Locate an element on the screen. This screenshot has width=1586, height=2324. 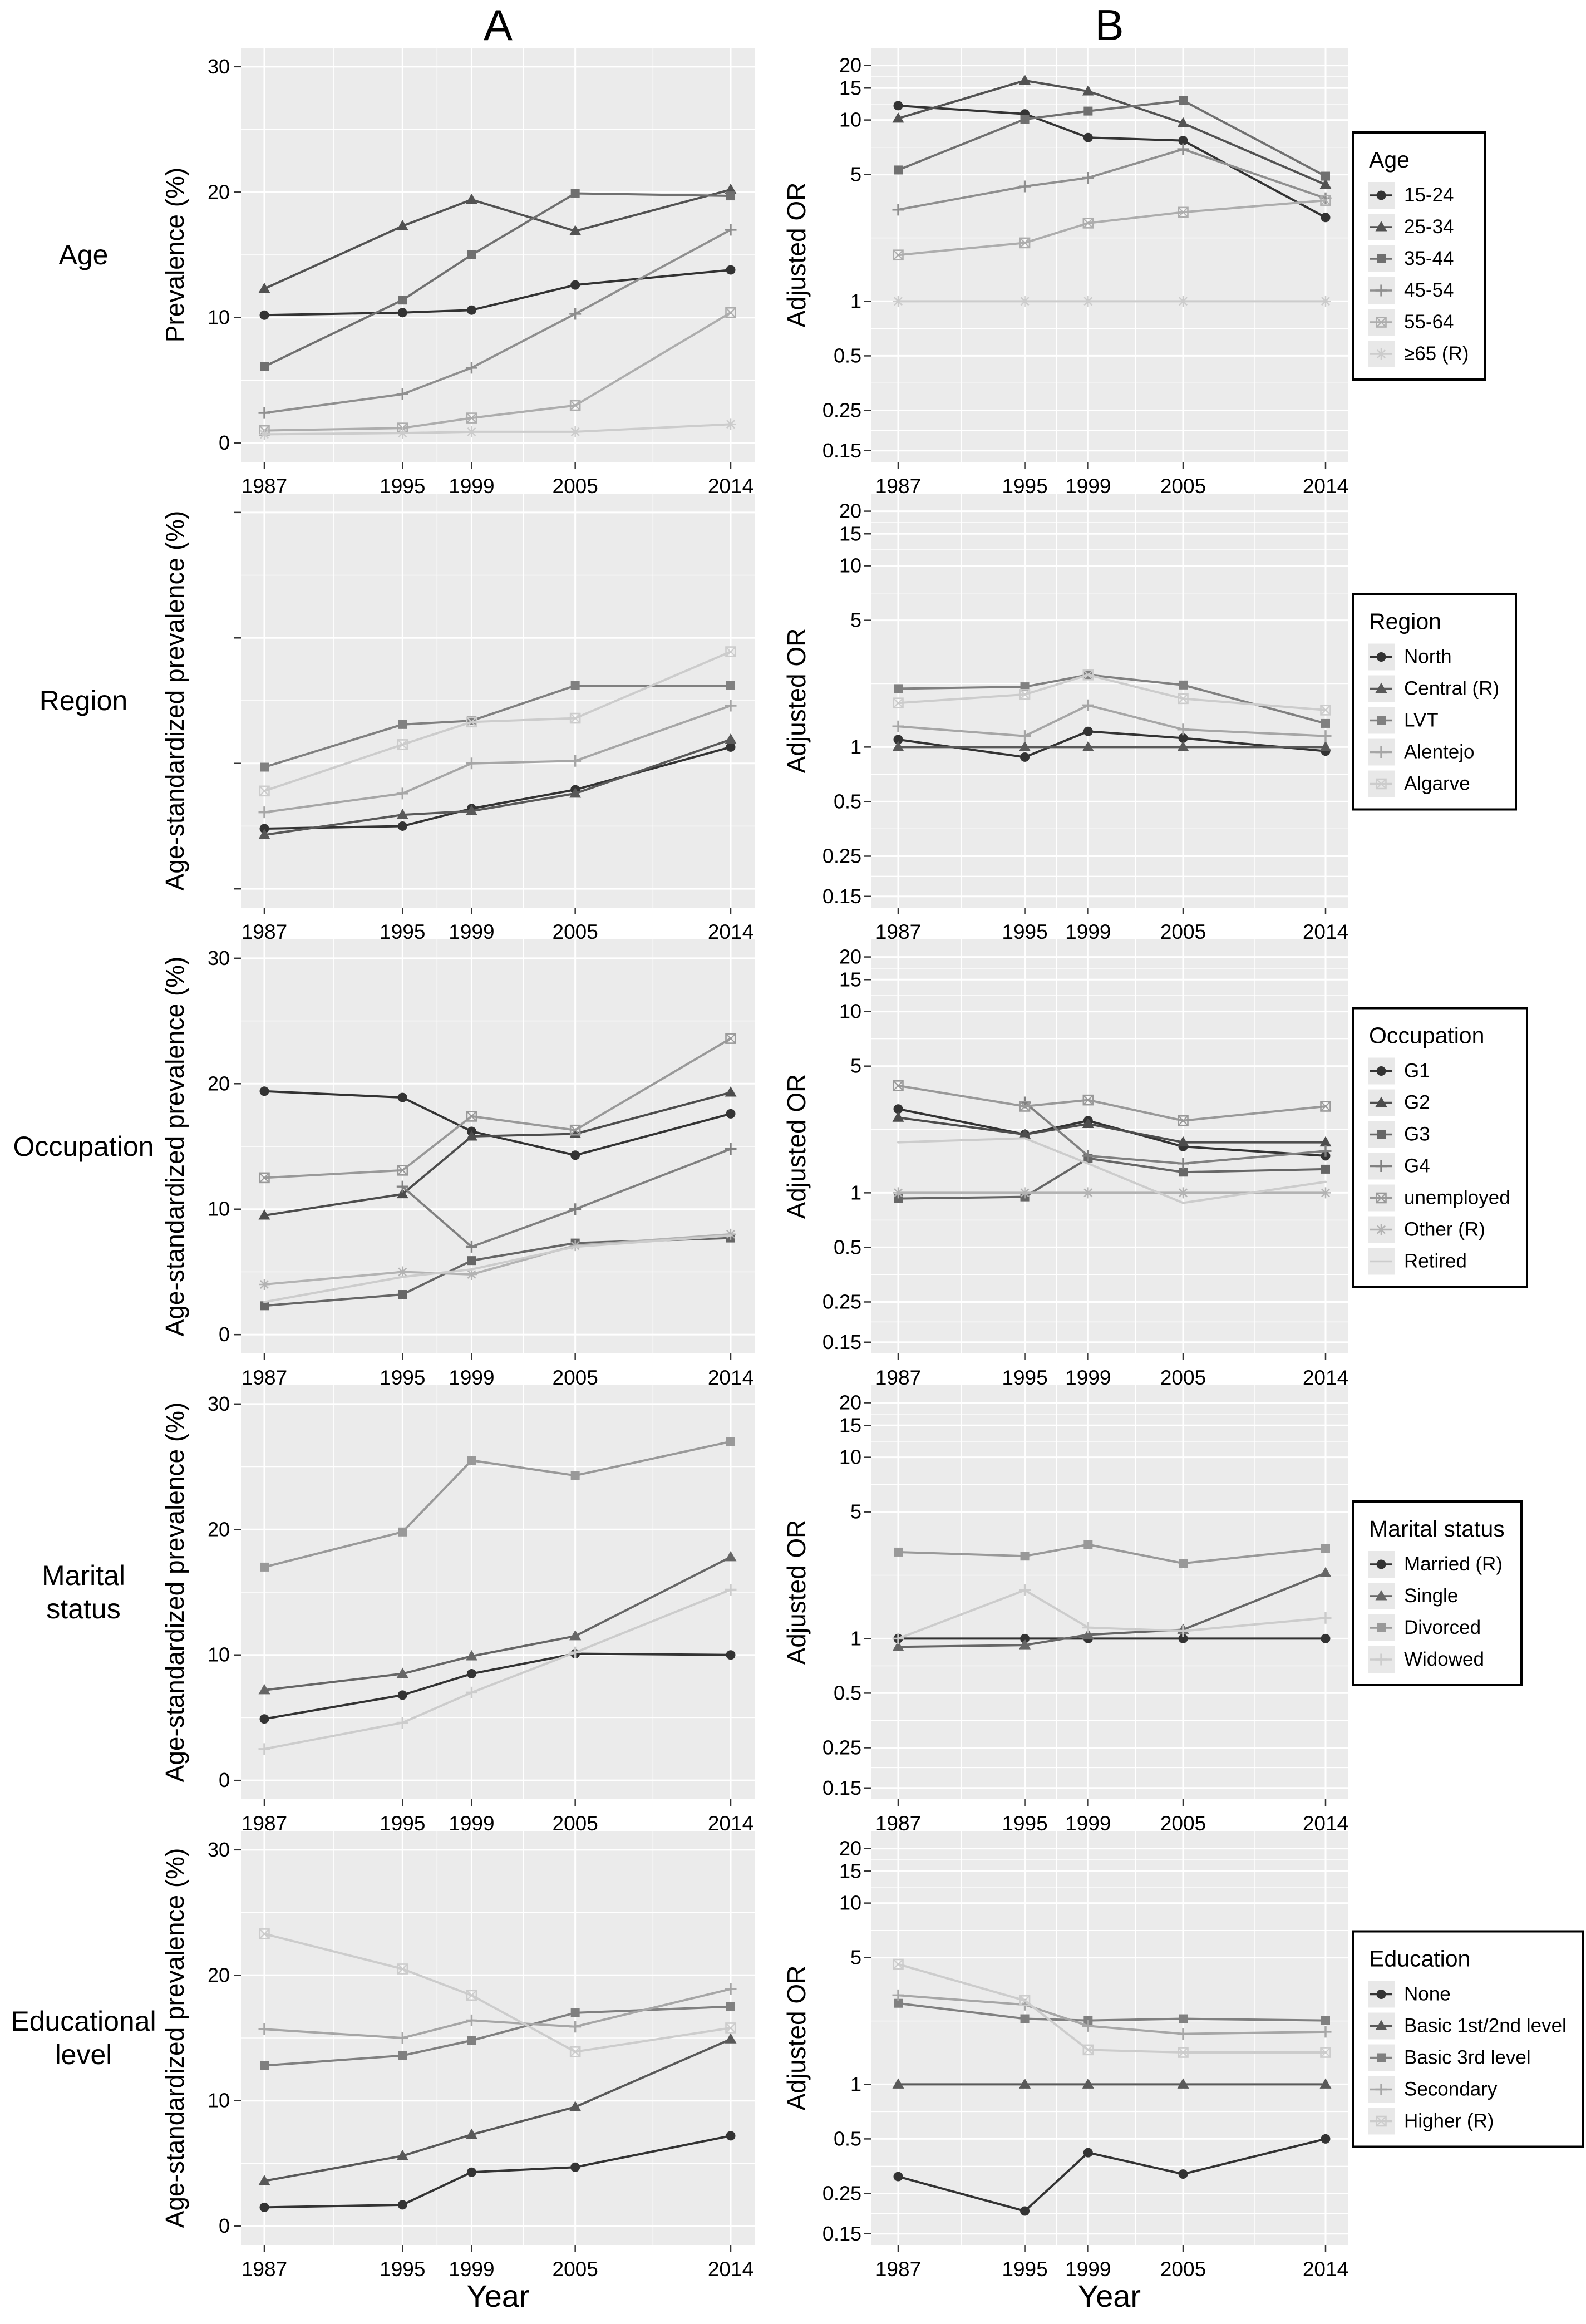
y-tick-label: 10 is located at coordinates (219, 2100).